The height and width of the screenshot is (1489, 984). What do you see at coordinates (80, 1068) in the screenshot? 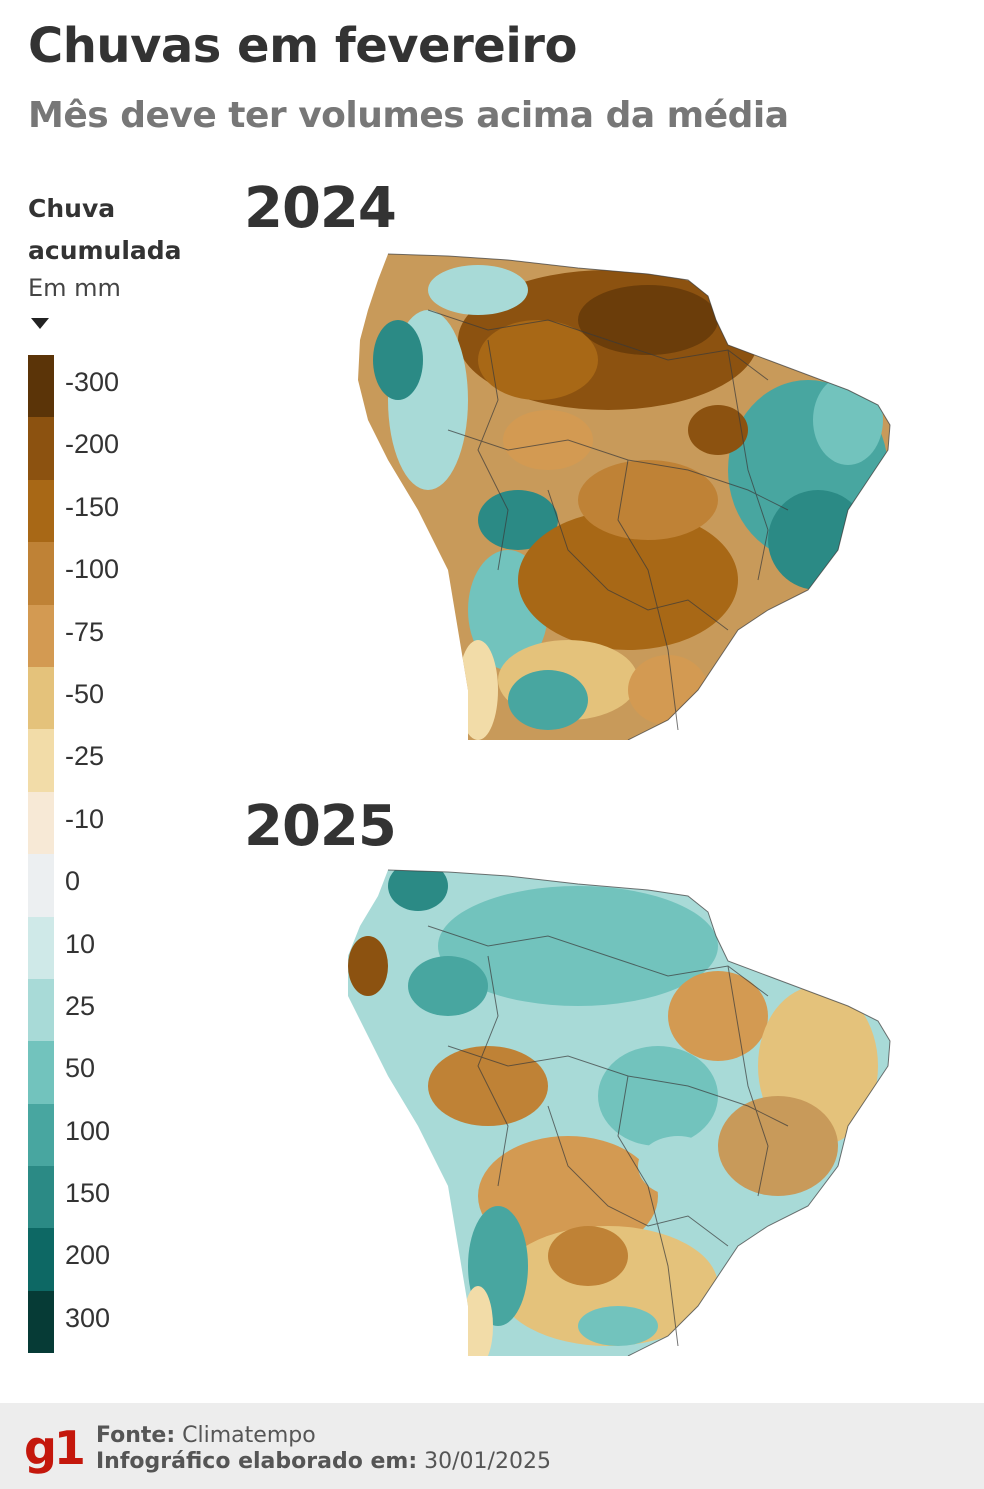
I see `scale-label: 50` at bounding box center [80, 1068].